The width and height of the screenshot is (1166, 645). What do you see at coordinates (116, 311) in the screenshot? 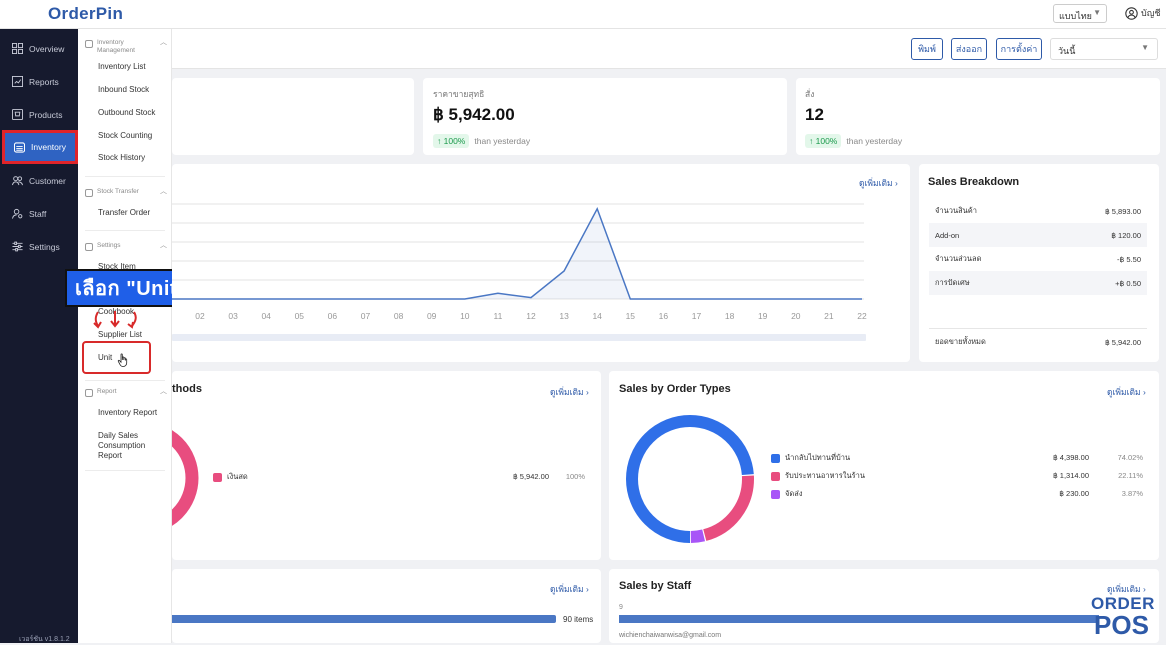
I see `submenu-cookbook: Cookbook` at bounding box center [116, 311].